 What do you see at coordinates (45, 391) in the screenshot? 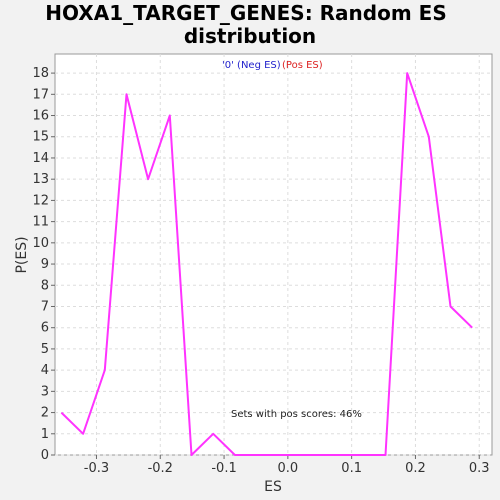
I see `y-tick-label: 3` at bounding box center [45, 391].